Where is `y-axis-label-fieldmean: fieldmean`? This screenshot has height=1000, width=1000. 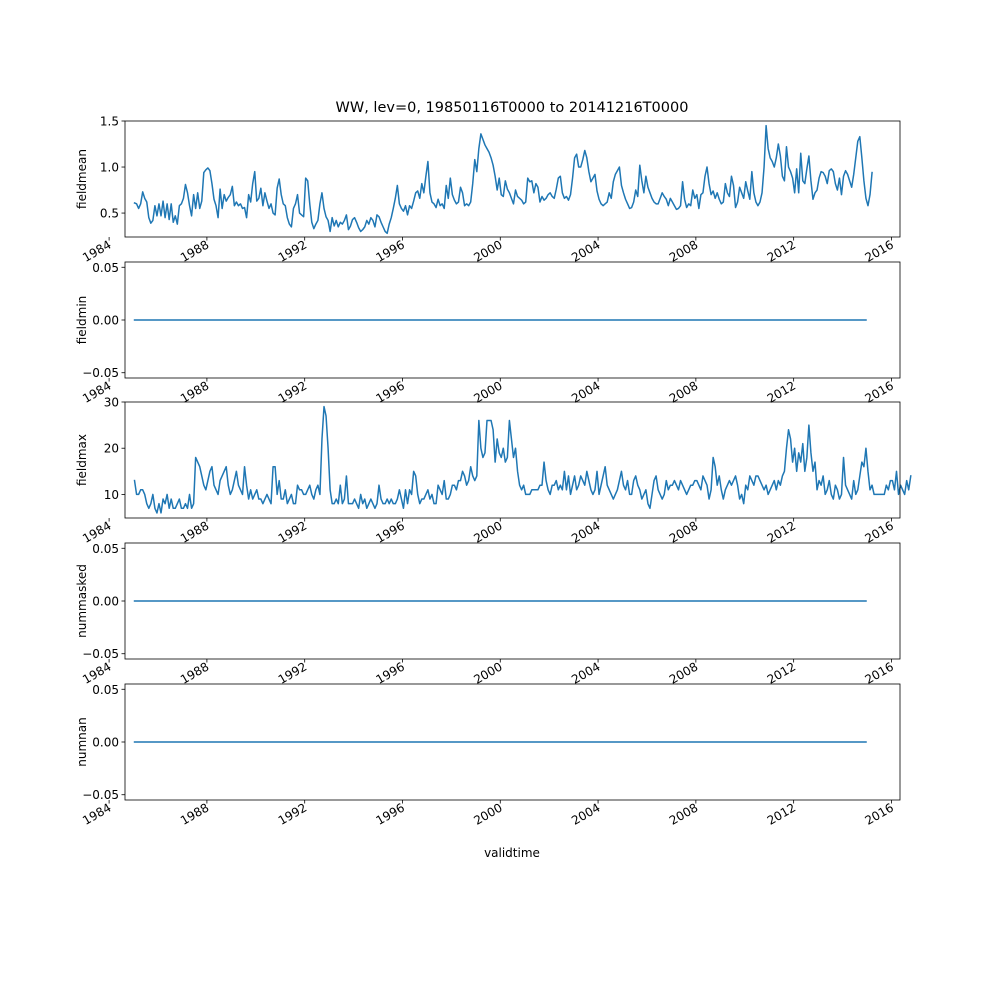
y-axis-label-fieldmean: fieldmean is located at coordinates (82, 179).